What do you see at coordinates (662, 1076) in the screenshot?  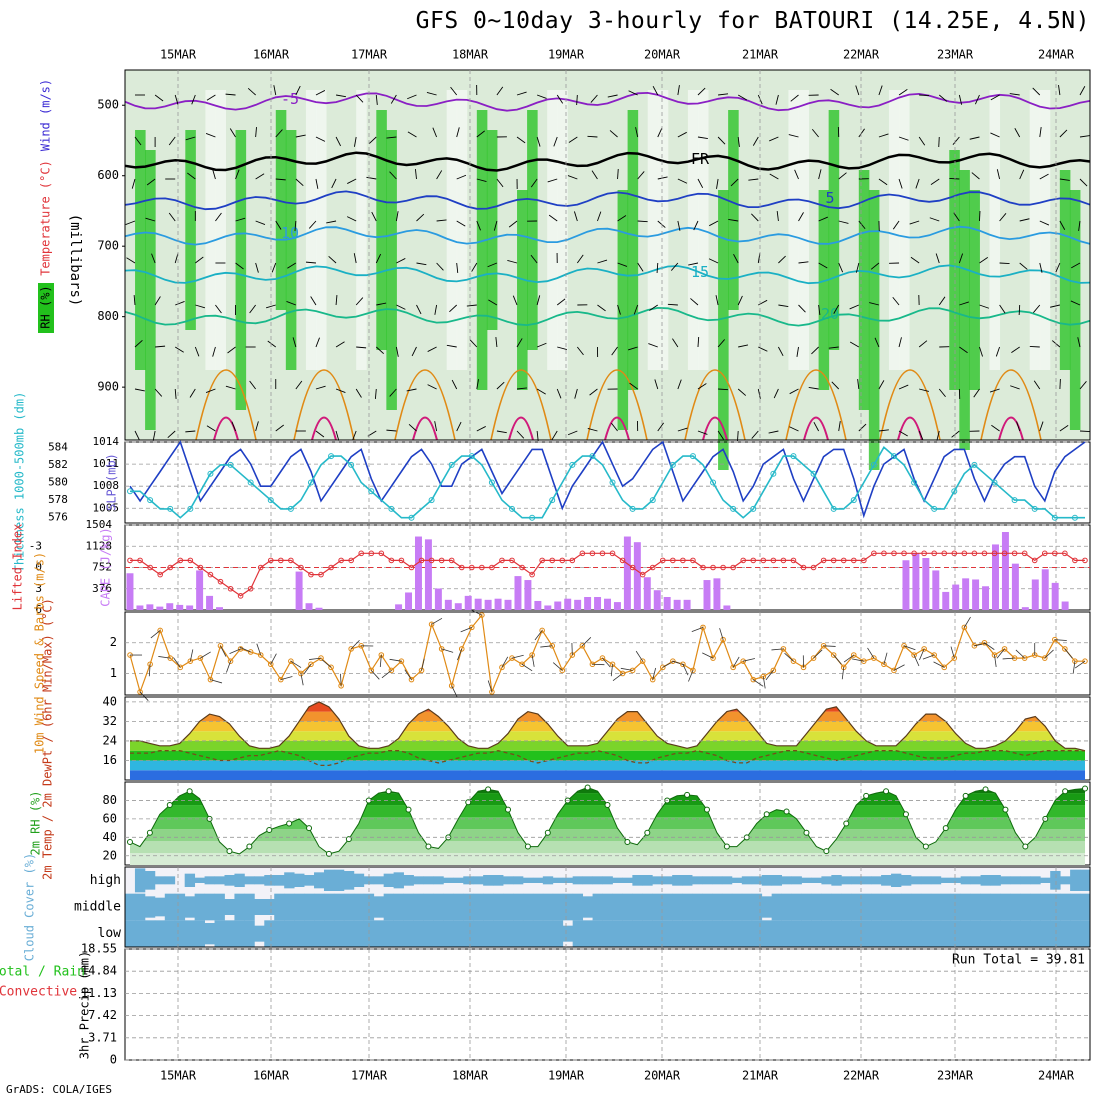 I see `x-tick-label-bottom: 20MAR` at bounding box center [662, 1076].